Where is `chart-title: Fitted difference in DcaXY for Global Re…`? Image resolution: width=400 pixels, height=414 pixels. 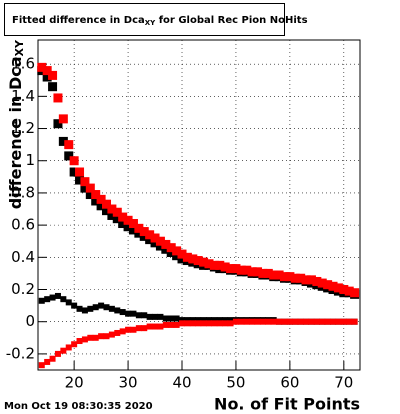
chart-title: Fitted difference in DcaXY for Global Re… is located at coordinates (160, 21).